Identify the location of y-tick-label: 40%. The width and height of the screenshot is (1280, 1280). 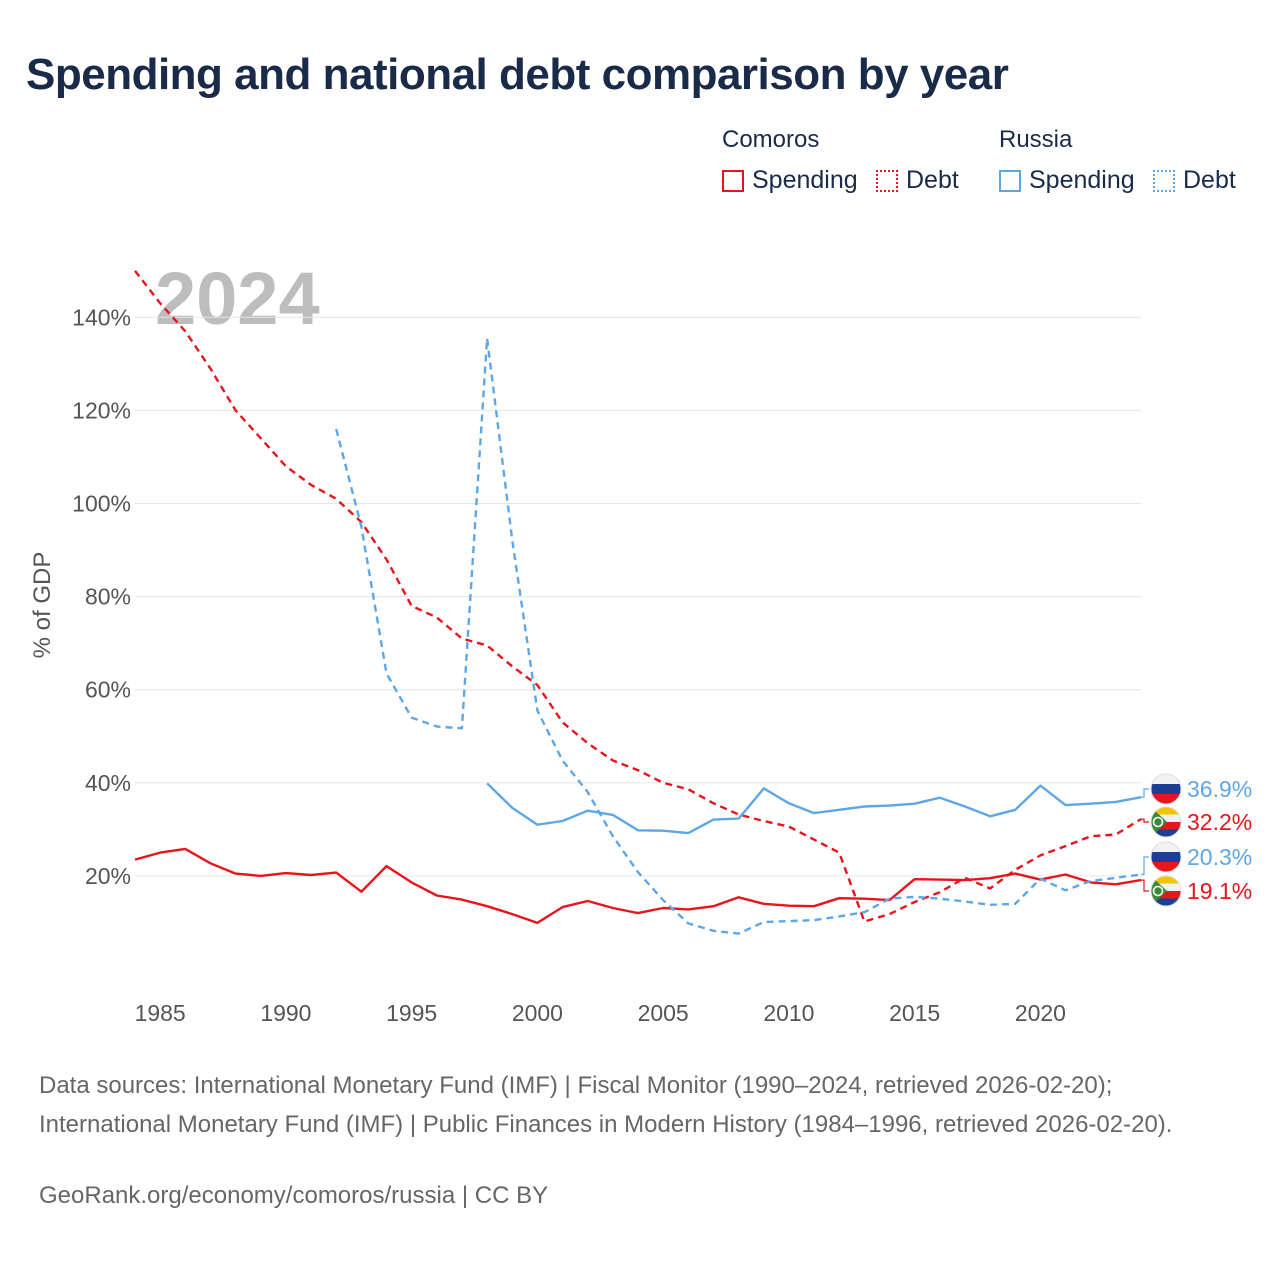
(108, 783).